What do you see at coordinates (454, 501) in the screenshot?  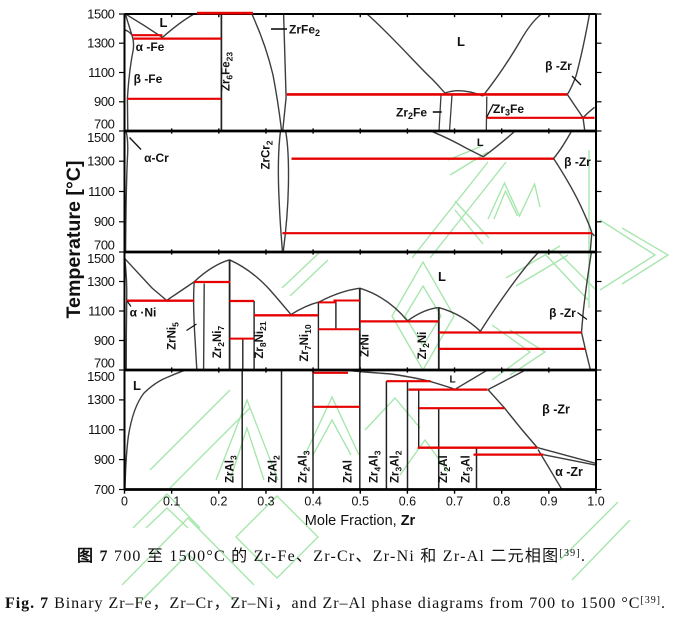 I see `svg-text: 0.7` at bounding box center [454, 501].